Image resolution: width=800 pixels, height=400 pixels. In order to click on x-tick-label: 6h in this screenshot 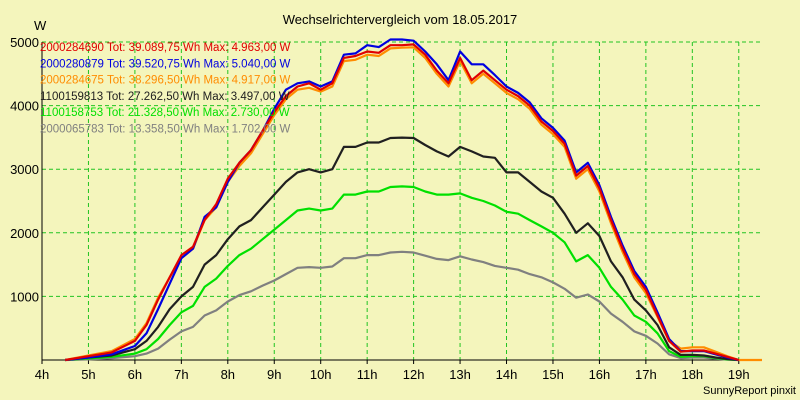, I will do `click(135, 374)`.